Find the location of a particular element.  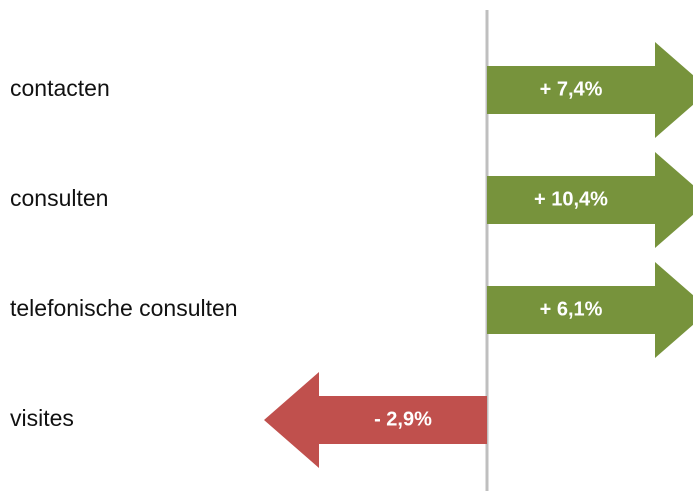

change-label: + 6,1% is located at coordinates (571, 309).